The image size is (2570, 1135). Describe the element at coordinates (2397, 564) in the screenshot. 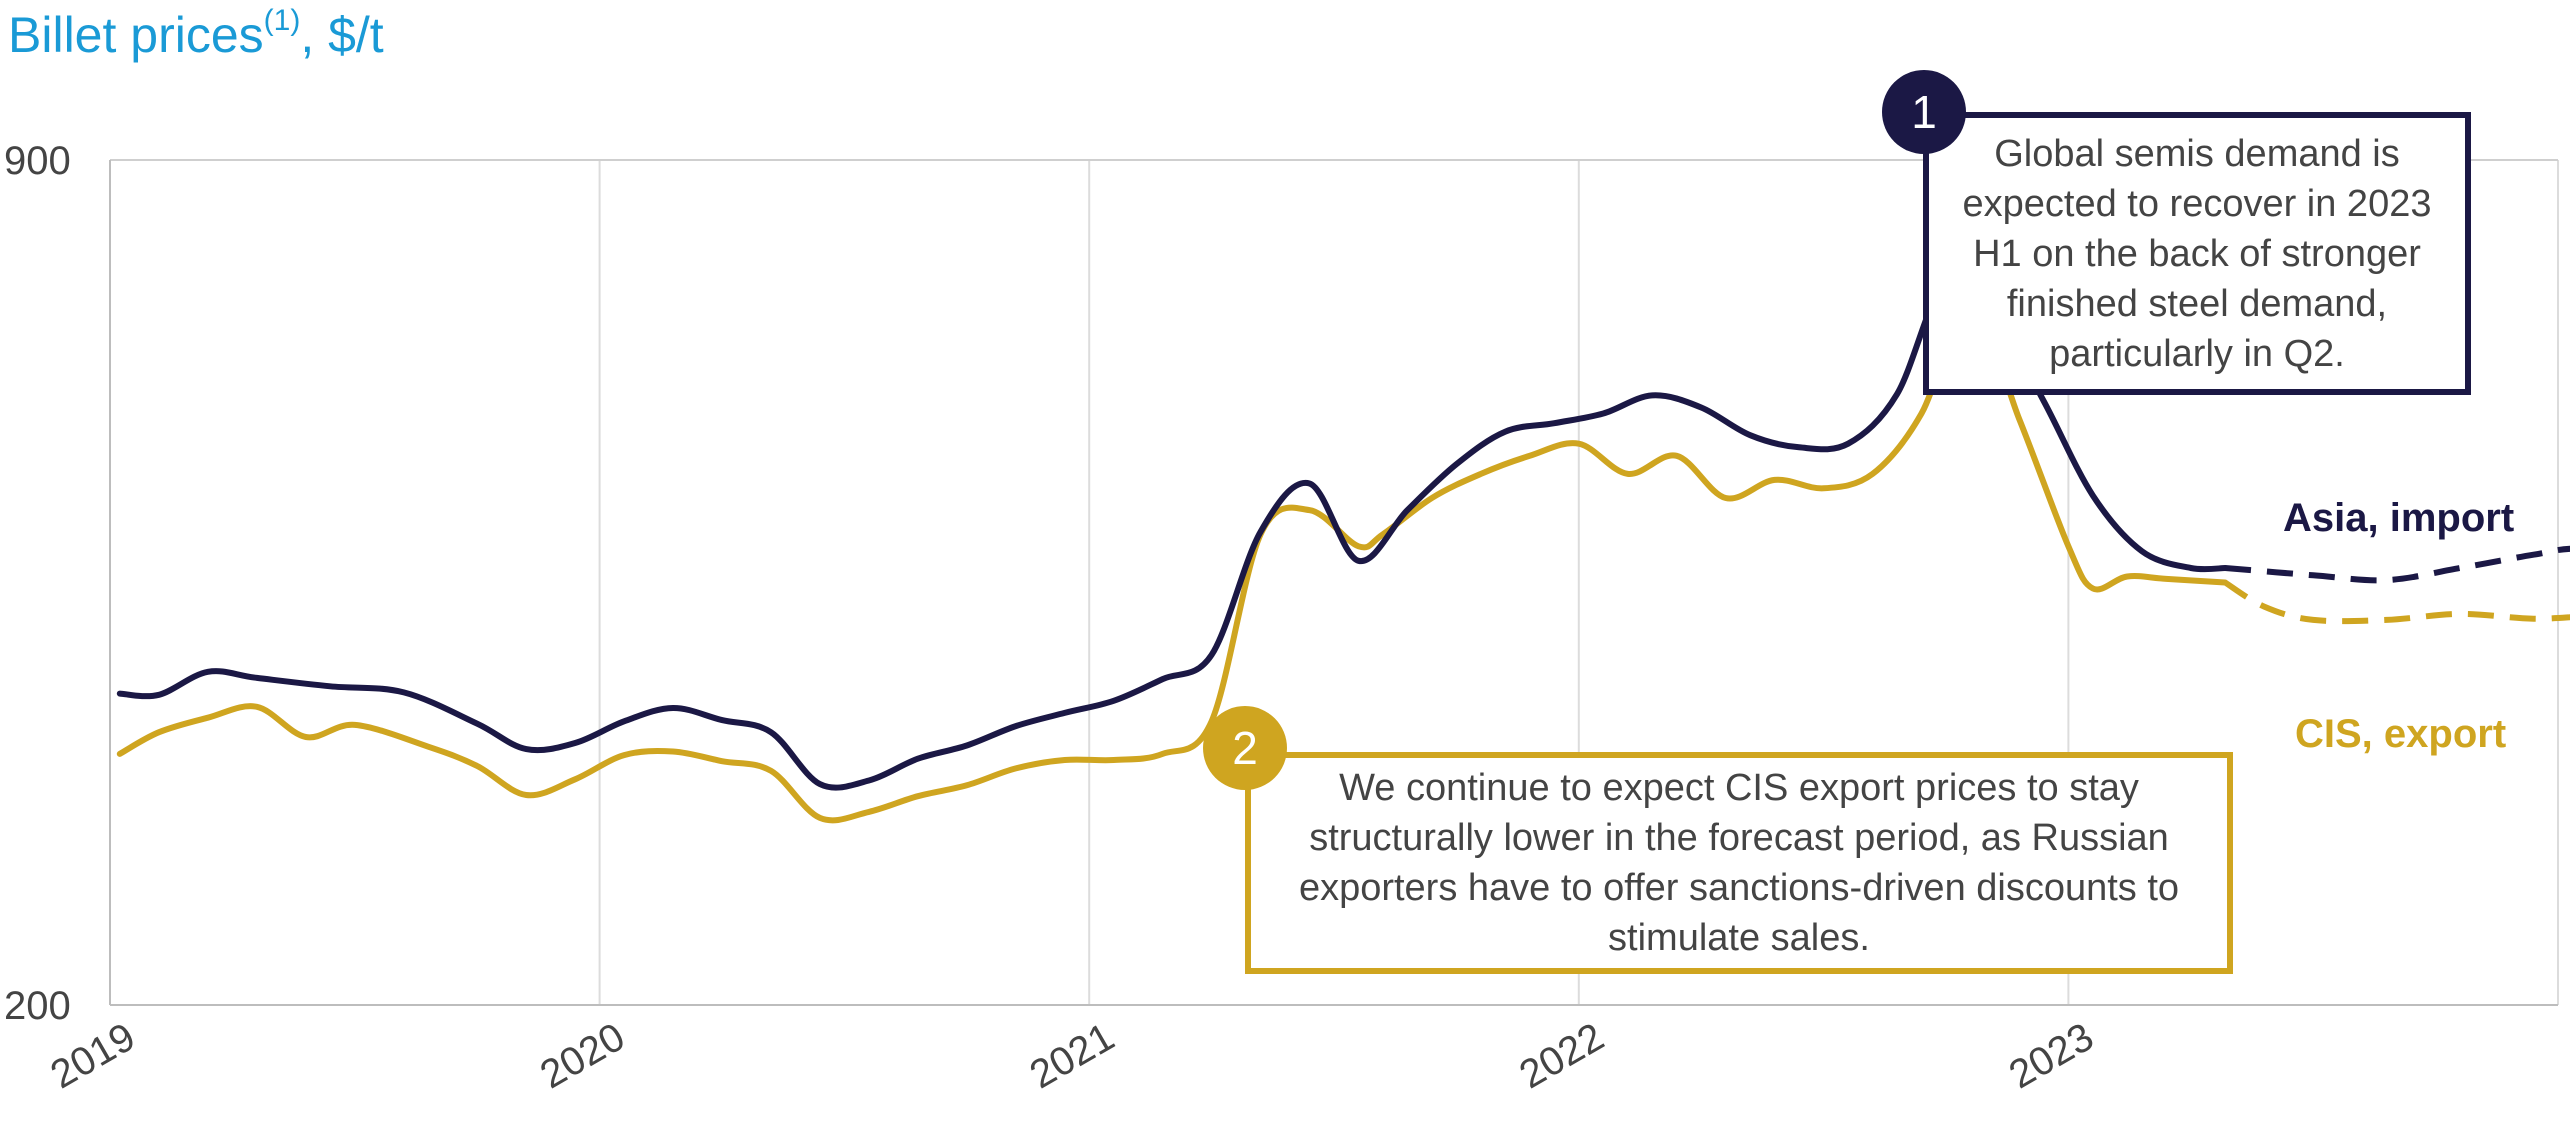

I see `series-forecast-line-asia-import` at that location.